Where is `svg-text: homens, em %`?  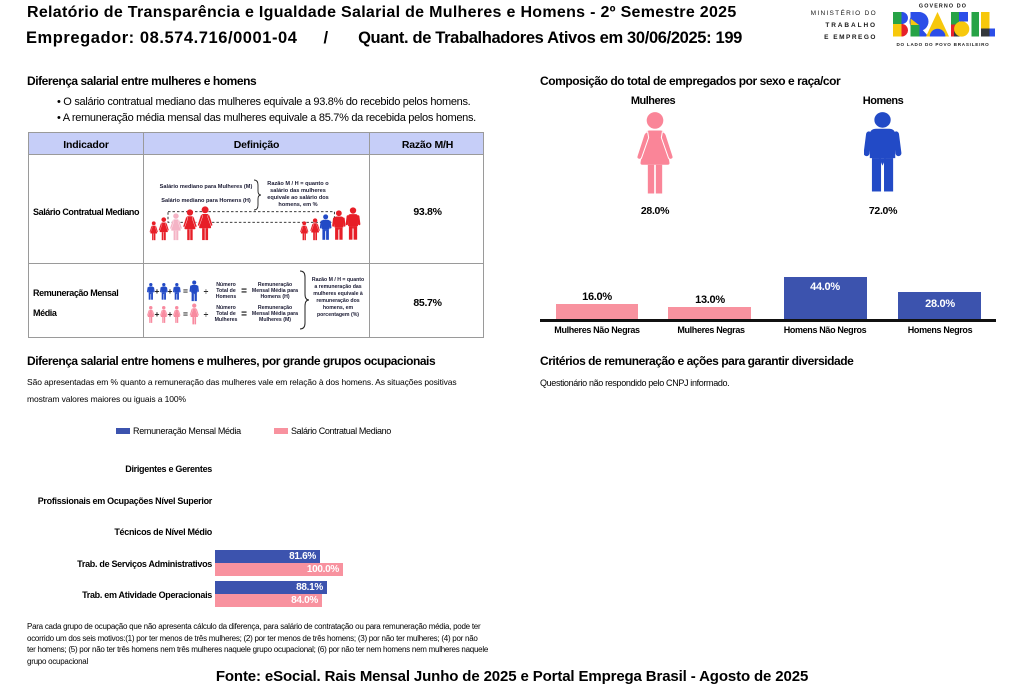
svg-text: homens, em % is located at coordinates (297, 205).